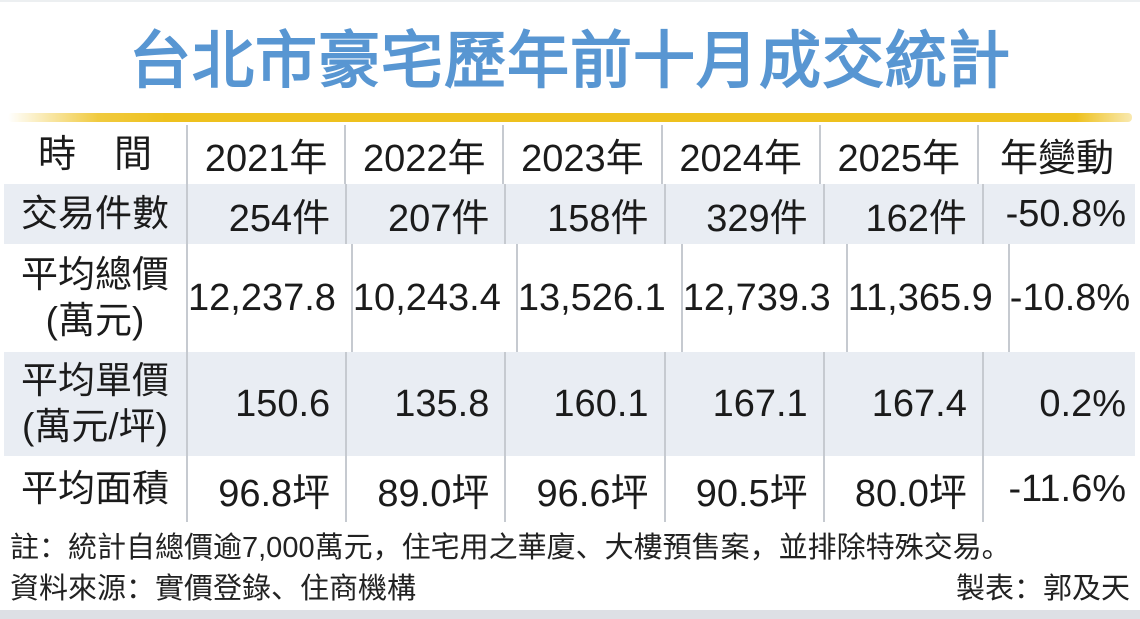  What do you see at coordinates (570, 589) in the screenshot?
I see `source-credit-row: 資料來源：實價登錄、住商機構 製表：郭及天` at bounding box center [570, 589].